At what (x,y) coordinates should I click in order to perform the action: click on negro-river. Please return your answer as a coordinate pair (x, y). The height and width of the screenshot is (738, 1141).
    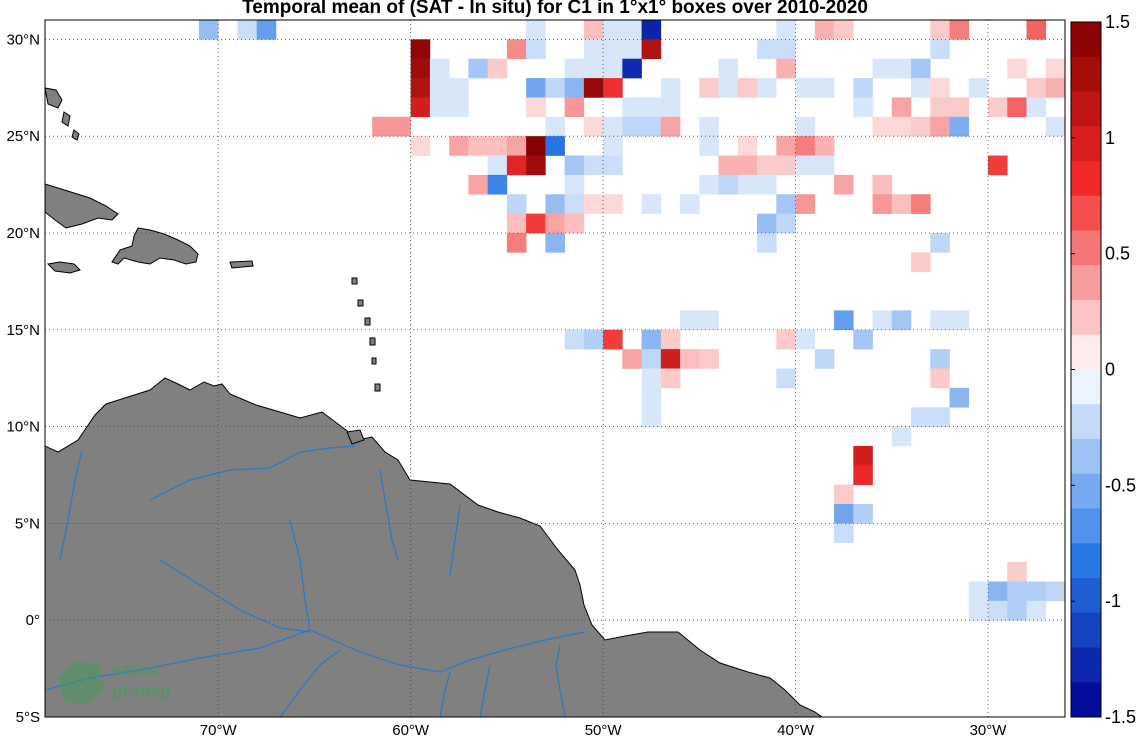
    Looking at the image, I should click on (235, 596).